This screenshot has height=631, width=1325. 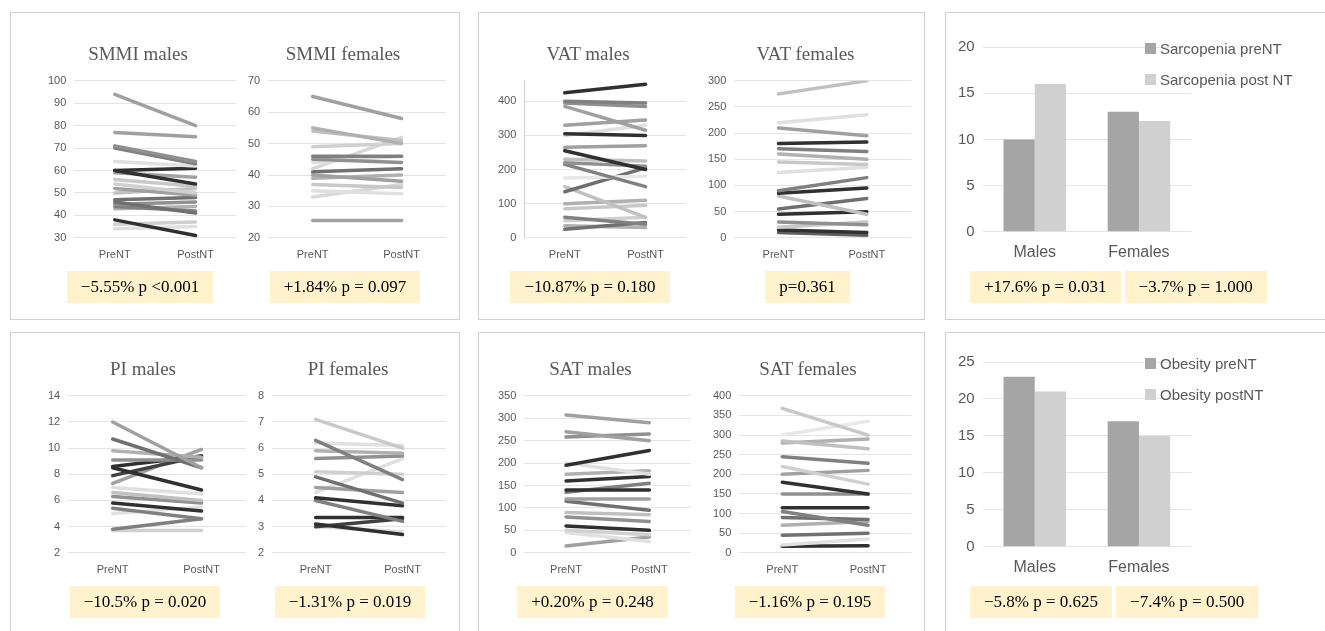 What do you see at coordinates (140, 287) in the screenshot?
I see `text: −5.55% p <0.001` at bounding box center [140, 287].